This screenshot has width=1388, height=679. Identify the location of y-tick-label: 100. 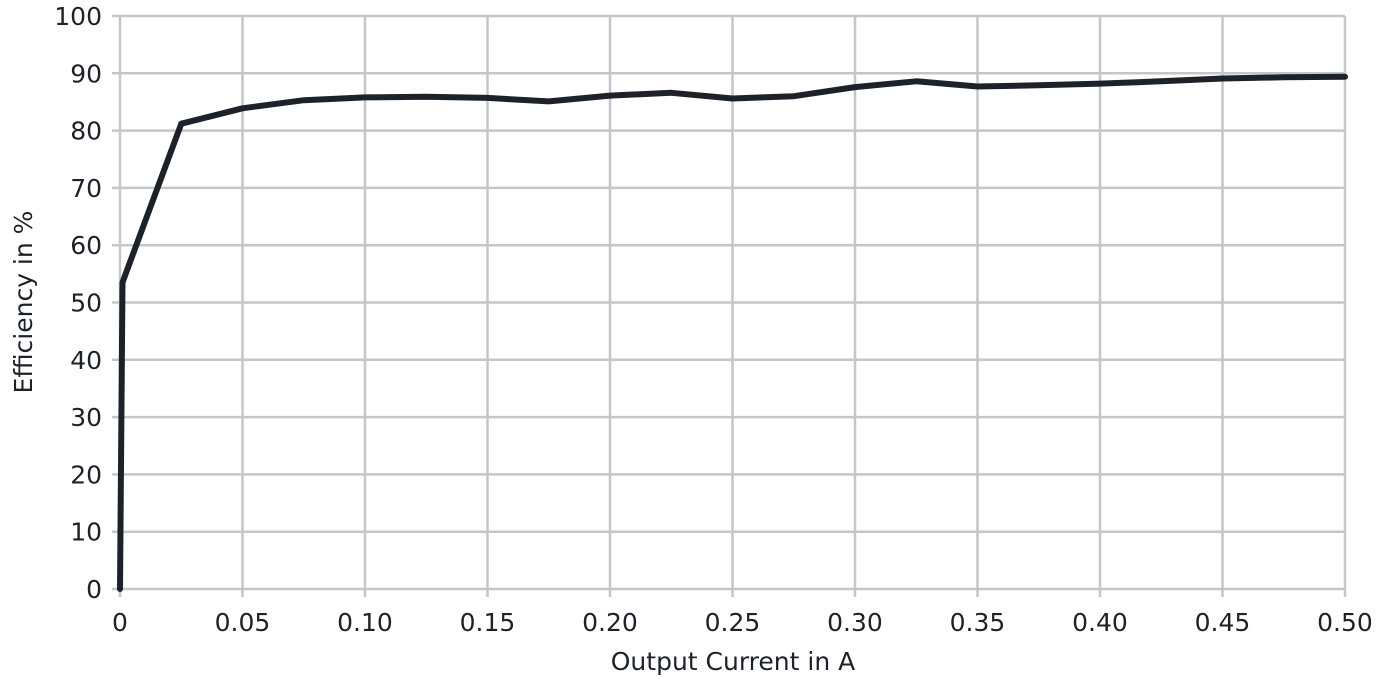
(78, 16).